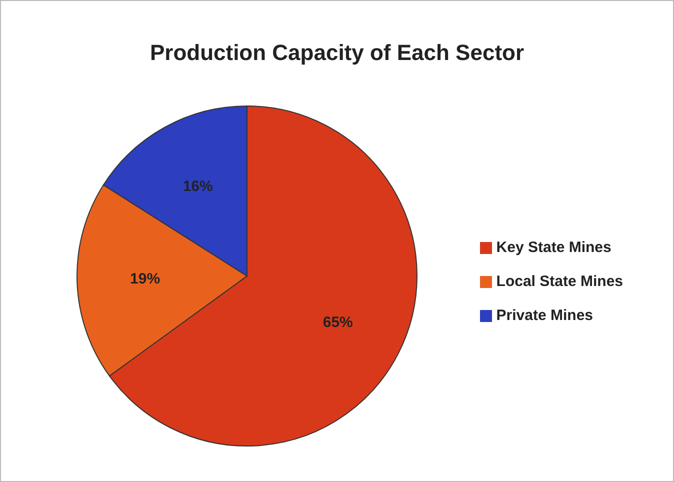  What do you see at coordinates (554, 247) in the screenshot?
I see `legend-label: Key State Mines` at bounding box center [554, 247].